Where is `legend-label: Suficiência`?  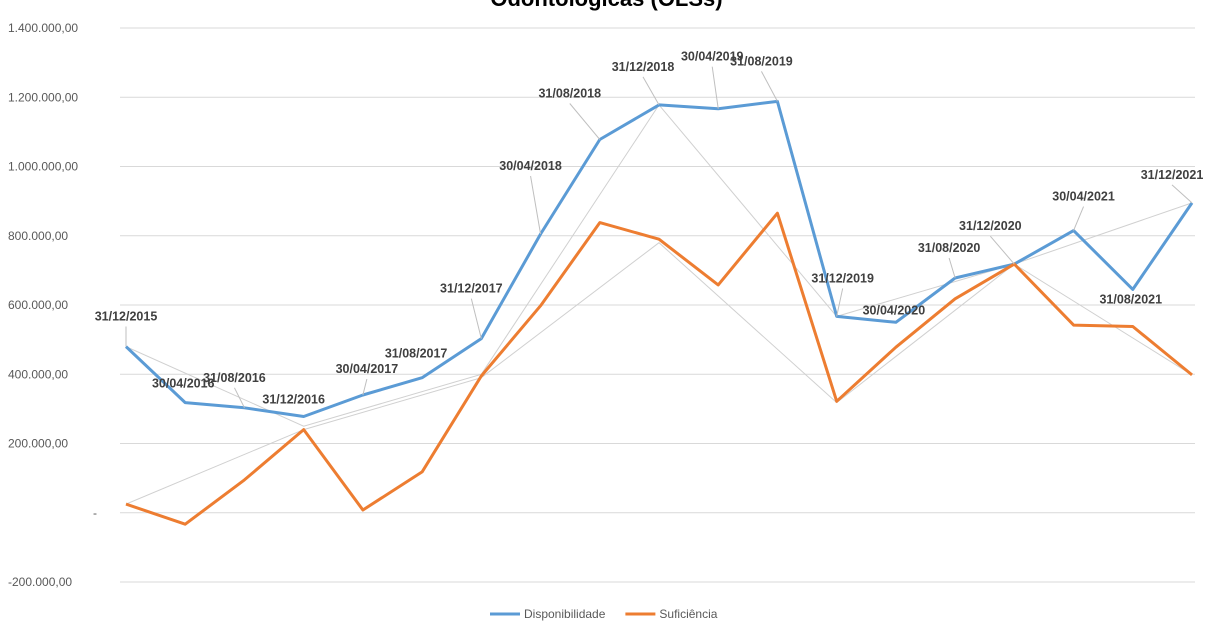 legend-label: Suficiência is located at coordinates (688, 614).